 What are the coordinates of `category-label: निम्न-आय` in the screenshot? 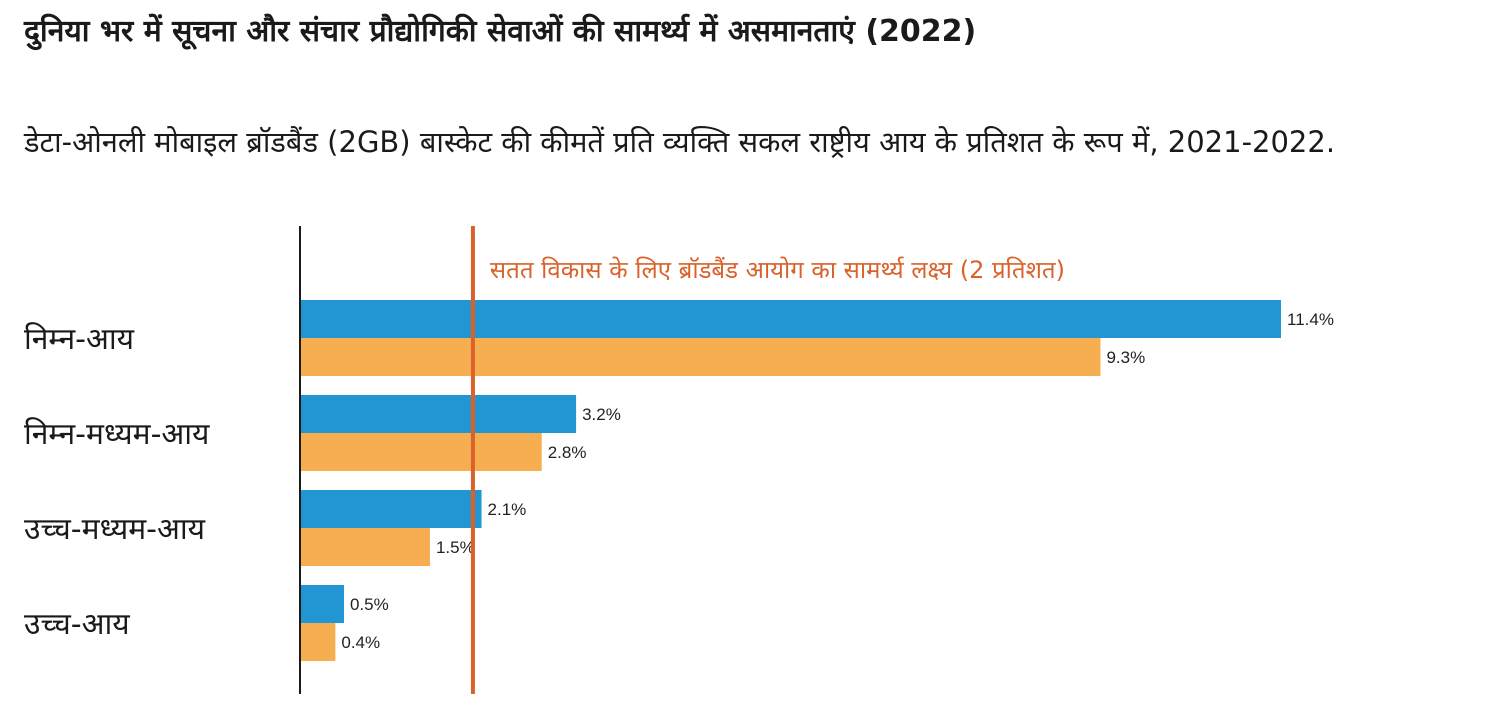 It's located at (79, 339).